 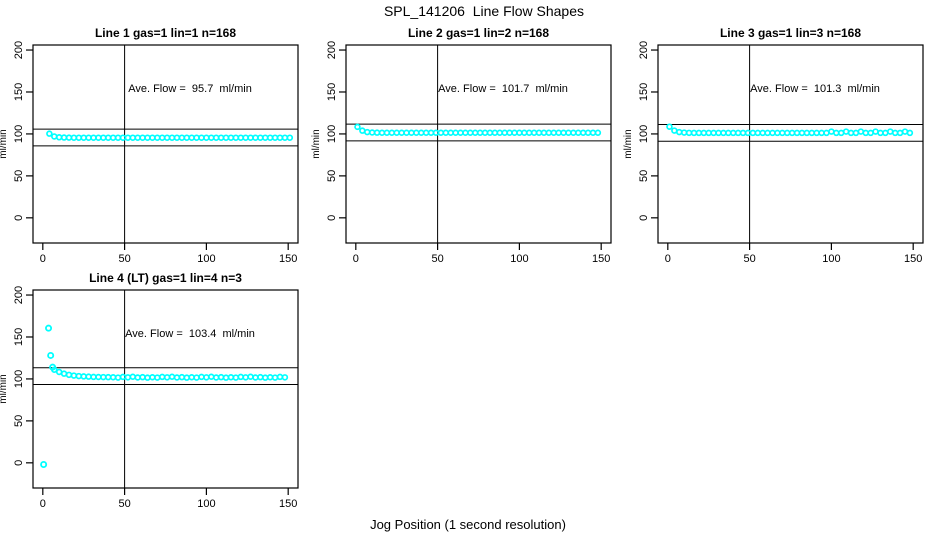 What do you see at coordinates (815, 89) in the screenshot?
I see `ave-flow-annotation: Ave. Flow = 101.3 ml/min` at bounding box center [815, 89].